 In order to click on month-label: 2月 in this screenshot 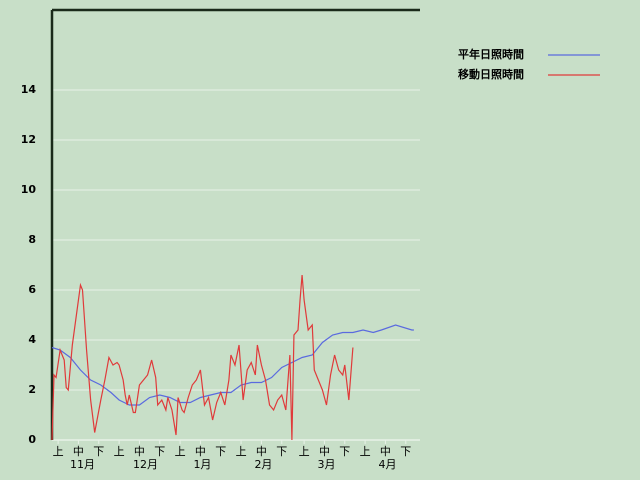, I will do `click(263, 464)`.